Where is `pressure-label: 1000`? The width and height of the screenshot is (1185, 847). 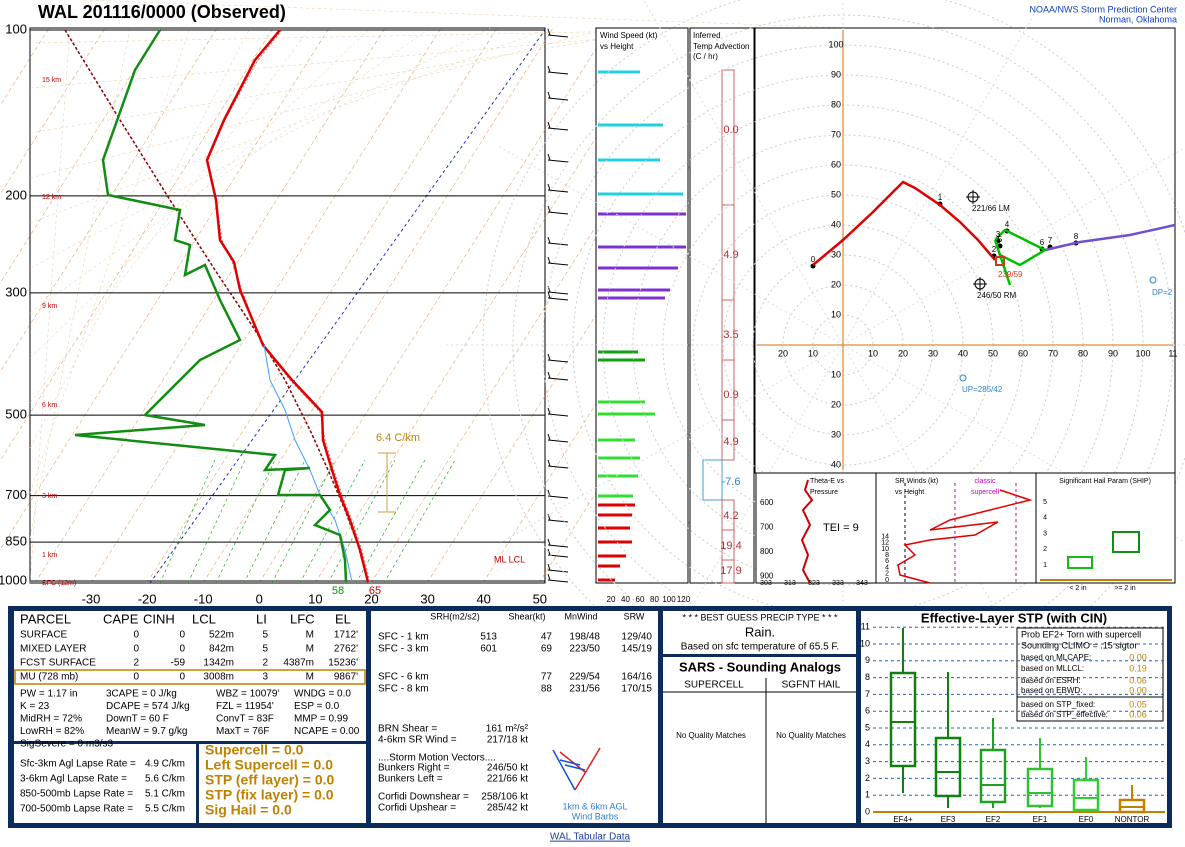
pressure-label: 1000 is located at coordinates (13, 579).